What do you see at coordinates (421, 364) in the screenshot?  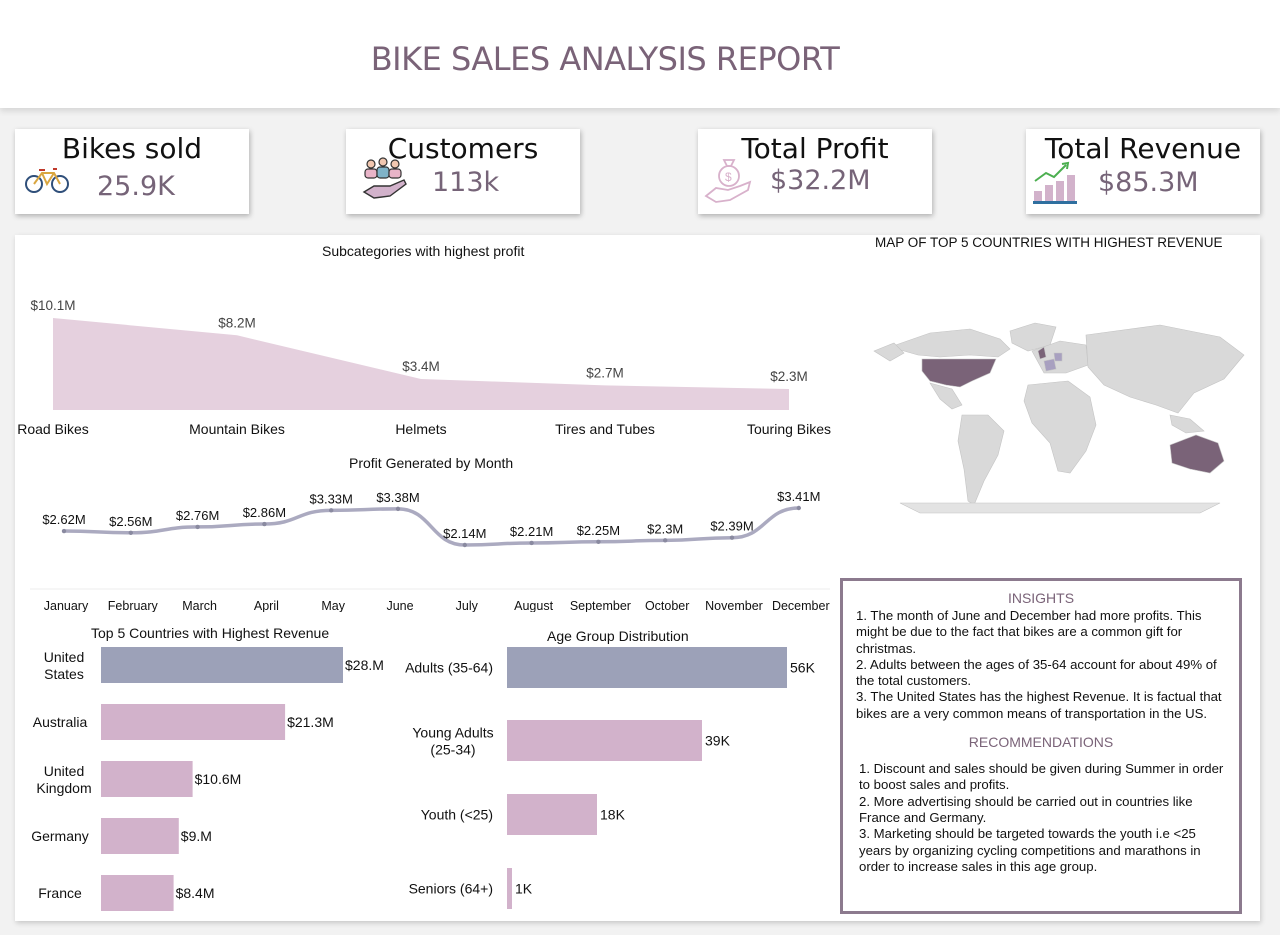 I see `area-series` at bounding box center [421, 364].